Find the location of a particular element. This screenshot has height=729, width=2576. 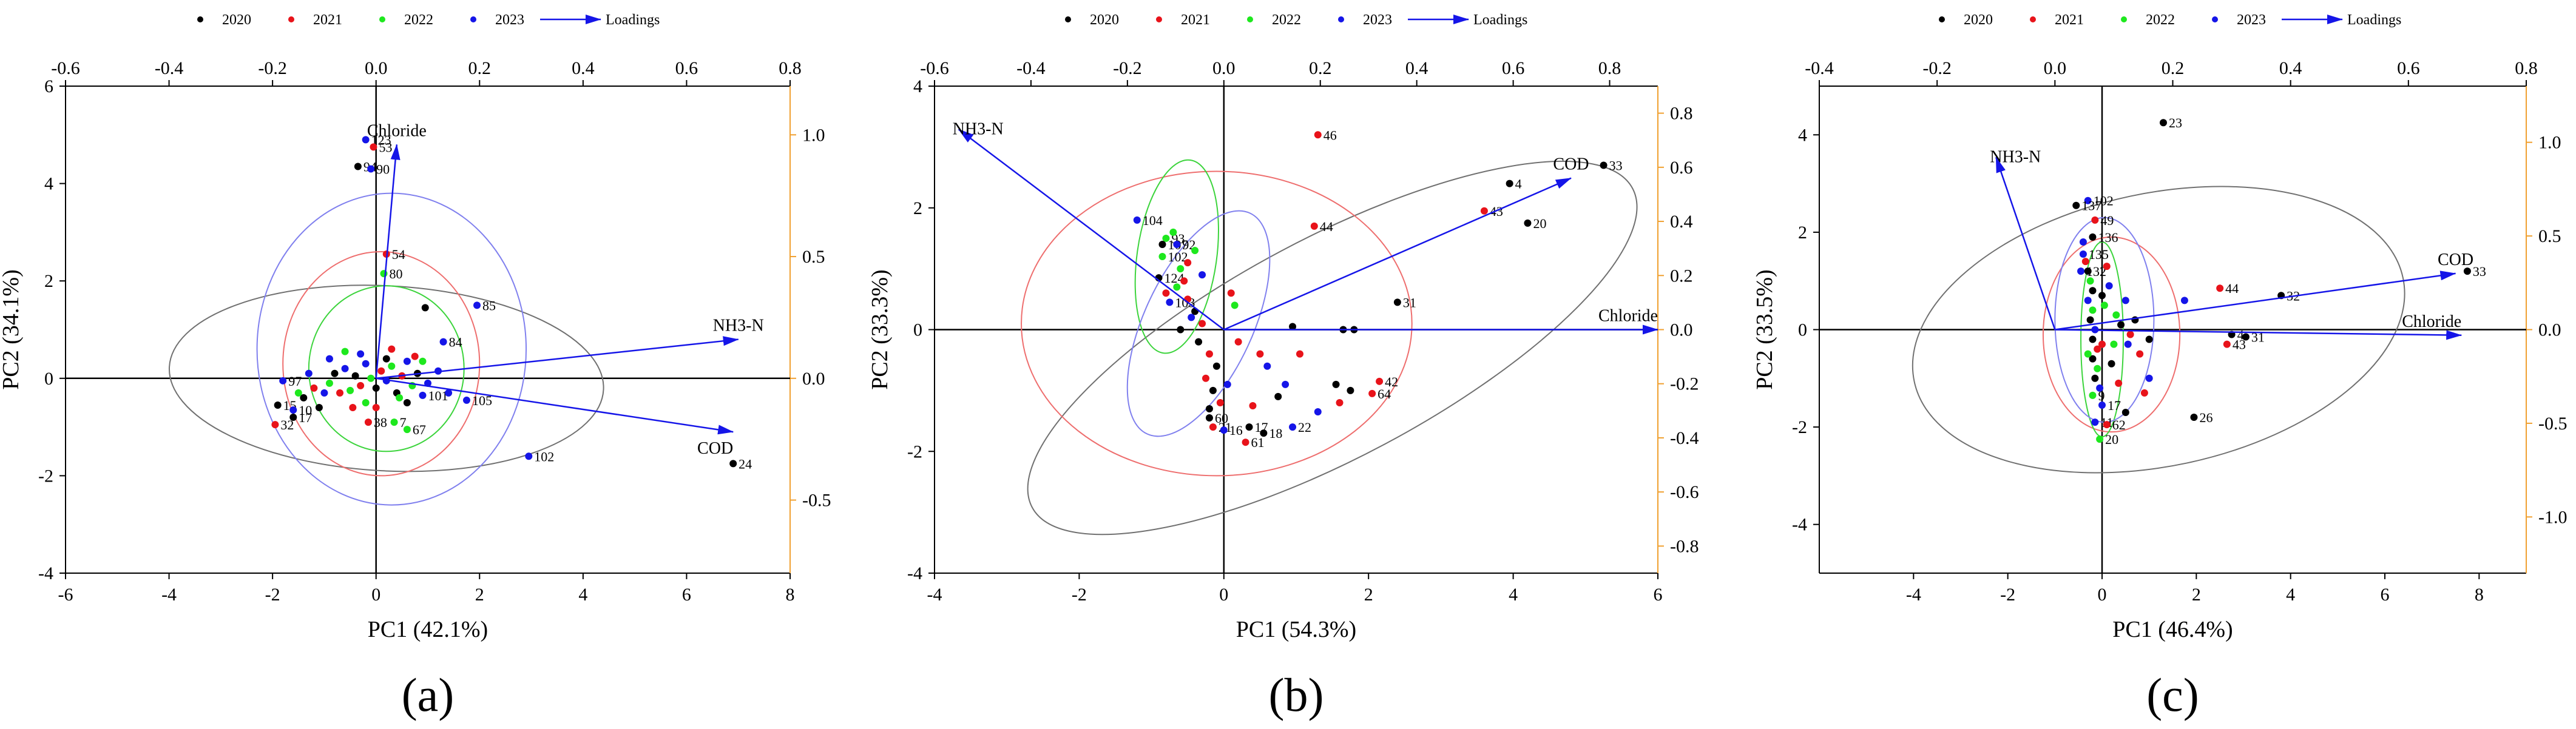

point-label: 31 is located at coordinates (1409, 302).